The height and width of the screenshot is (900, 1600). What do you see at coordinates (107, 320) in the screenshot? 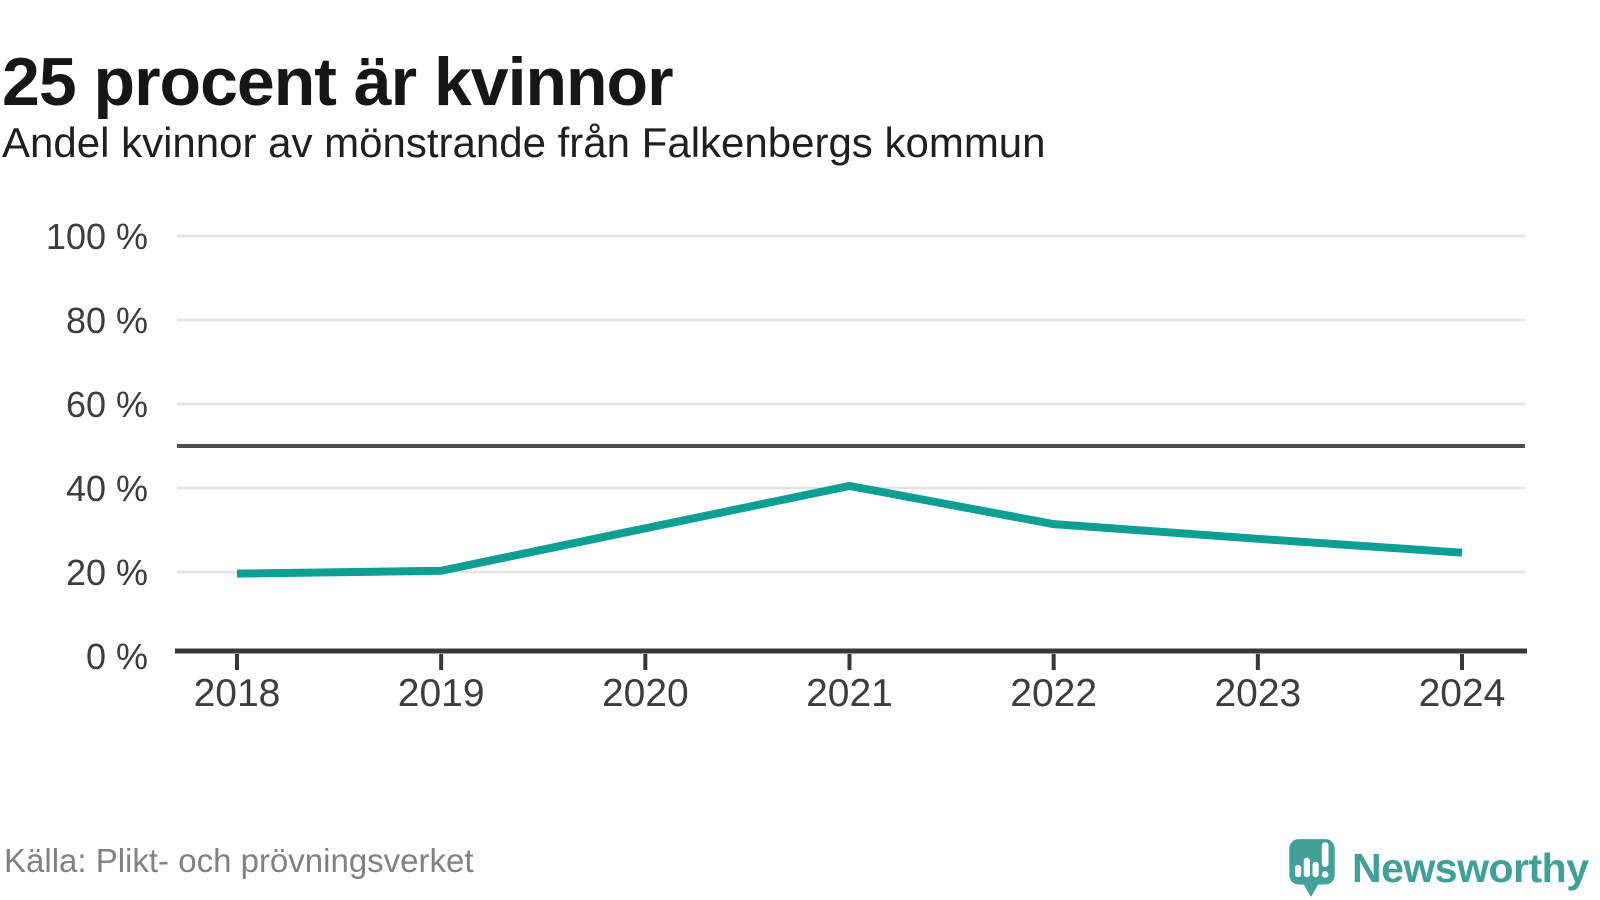
I see `y-tick-label-80: 80 %` at bounding box center [107, 320].